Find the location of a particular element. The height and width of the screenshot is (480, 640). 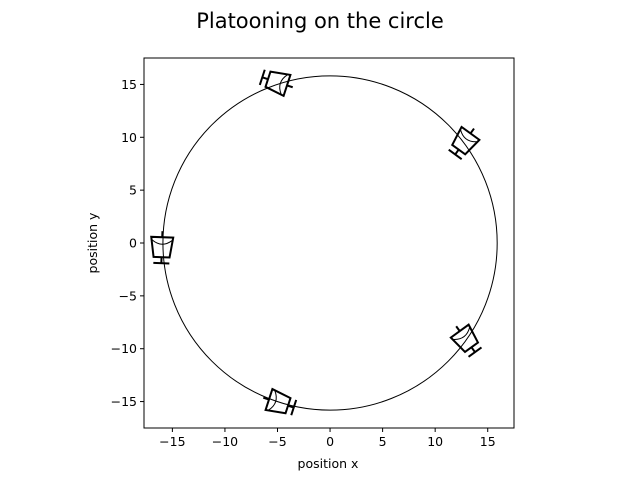

x-tick-label: 10 is located at coordinates (435, 441).